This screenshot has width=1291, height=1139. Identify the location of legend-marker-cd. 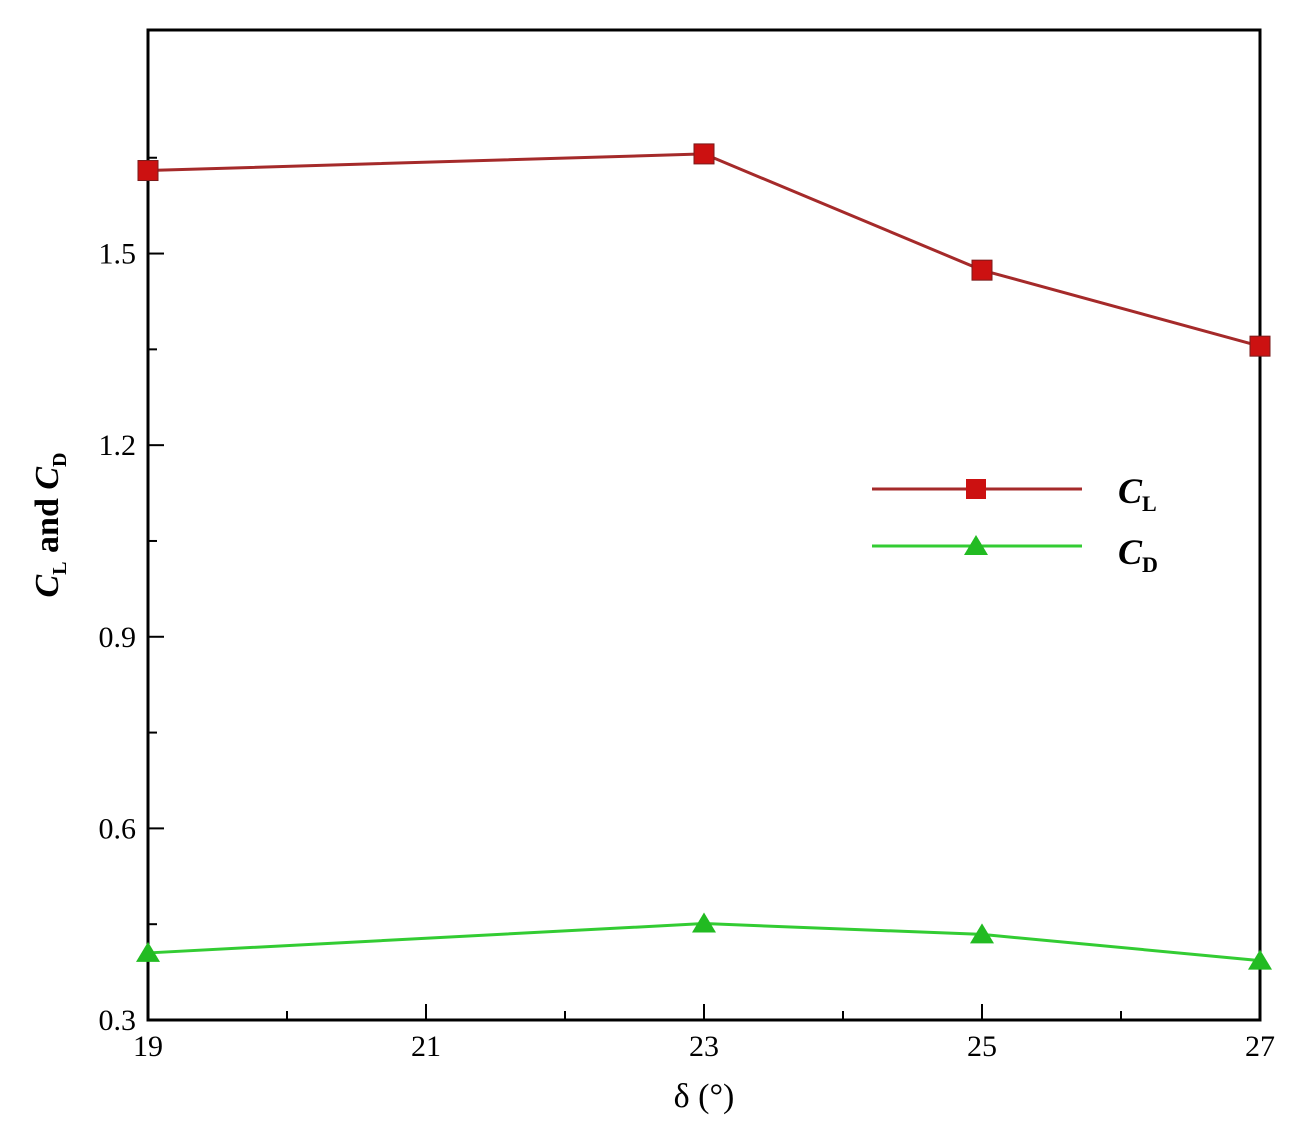
(976, 545).